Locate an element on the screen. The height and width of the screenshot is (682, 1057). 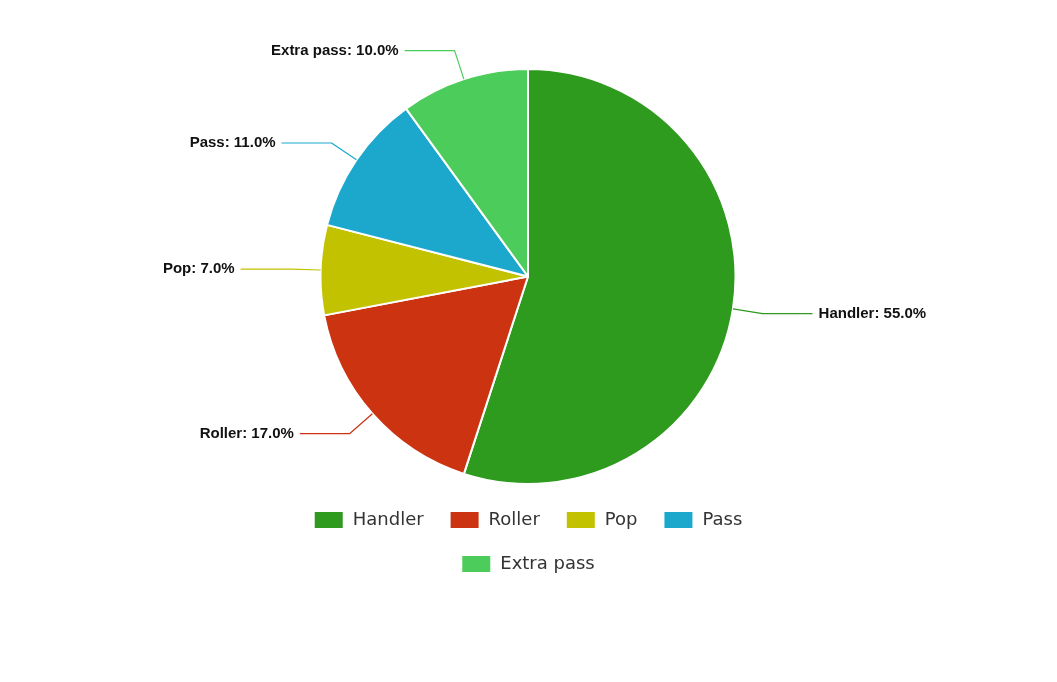
legend-label: Roller is located at coordinates (514, 518).